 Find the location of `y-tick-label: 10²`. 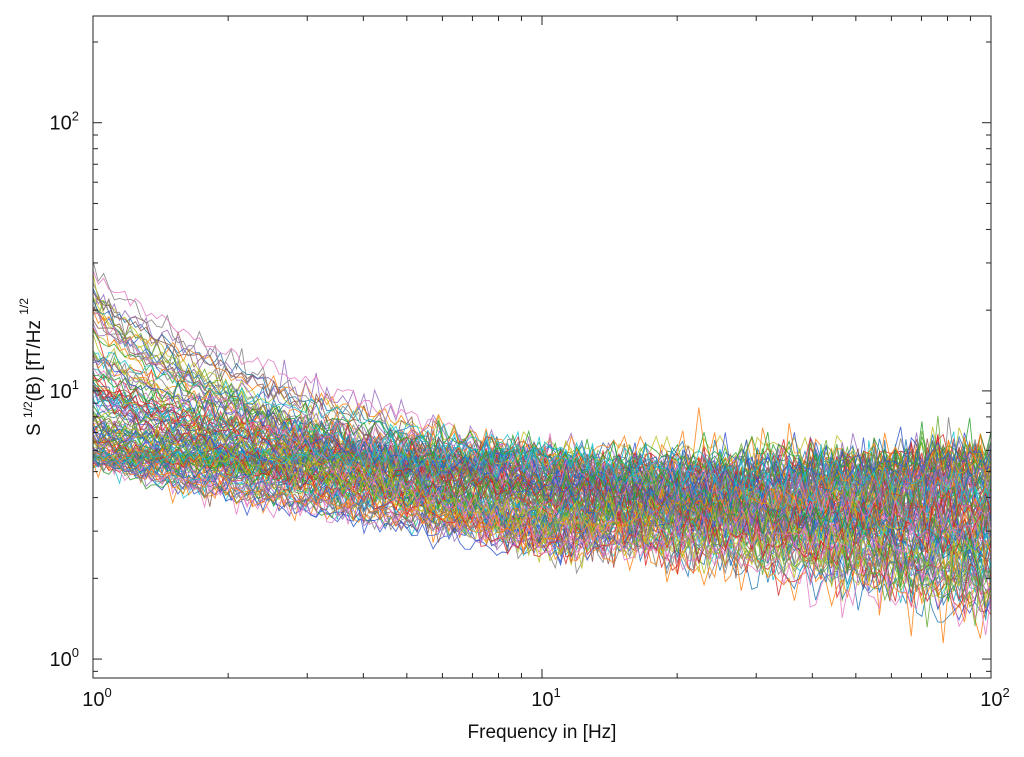

y-tick-label: 10² is located at coordinates (64, 122).